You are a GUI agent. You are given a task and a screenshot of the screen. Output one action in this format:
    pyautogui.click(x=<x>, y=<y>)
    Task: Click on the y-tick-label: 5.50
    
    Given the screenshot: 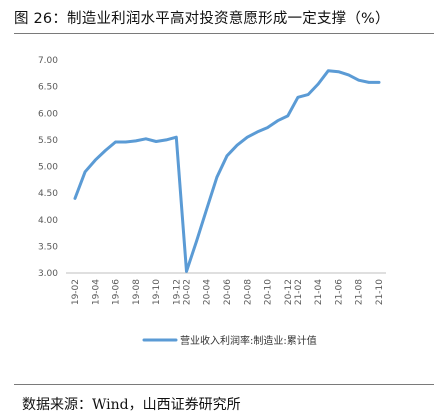 What is the action you would take?
    pyautogui.click(x=48, y=141)
    